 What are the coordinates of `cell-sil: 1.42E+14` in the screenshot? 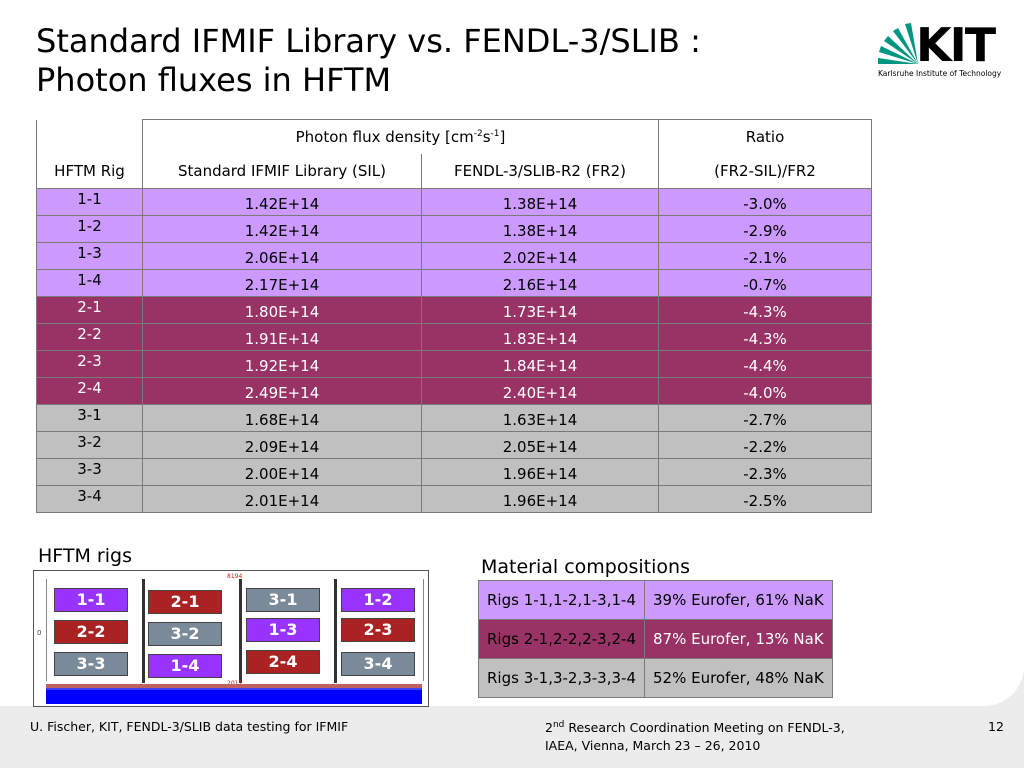 It's located at (282, 229).